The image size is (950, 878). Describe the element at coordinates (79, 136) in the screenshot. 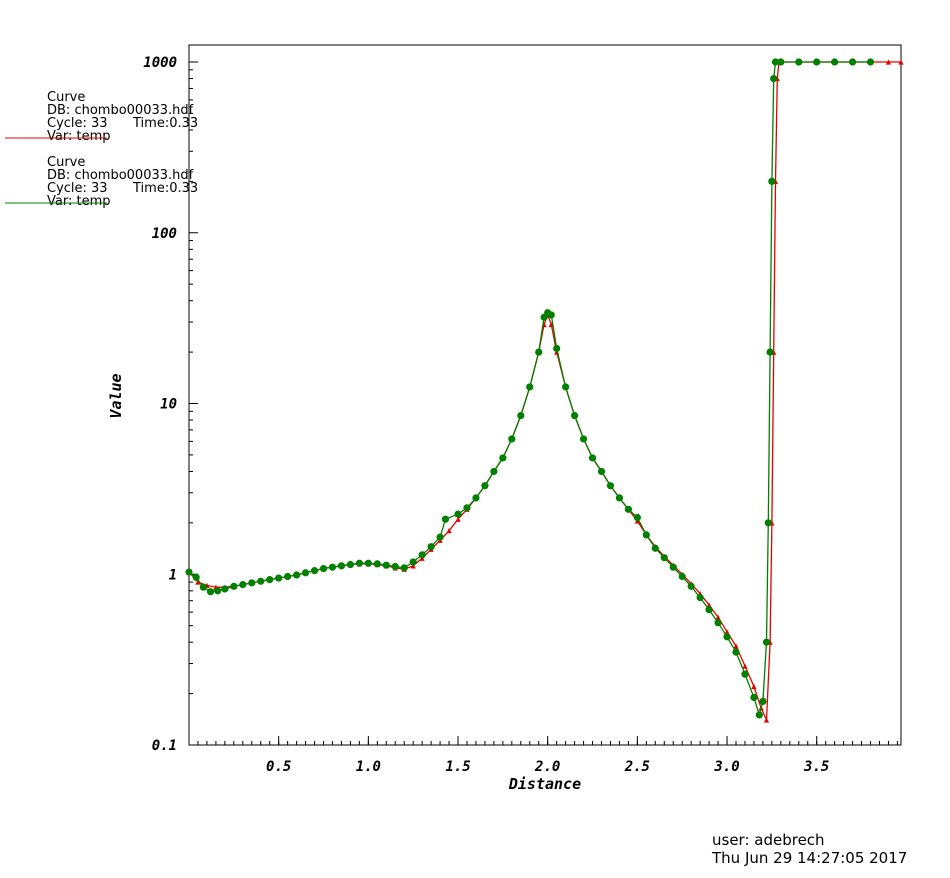

I see `legend-1-var: Var: temp` at that location.